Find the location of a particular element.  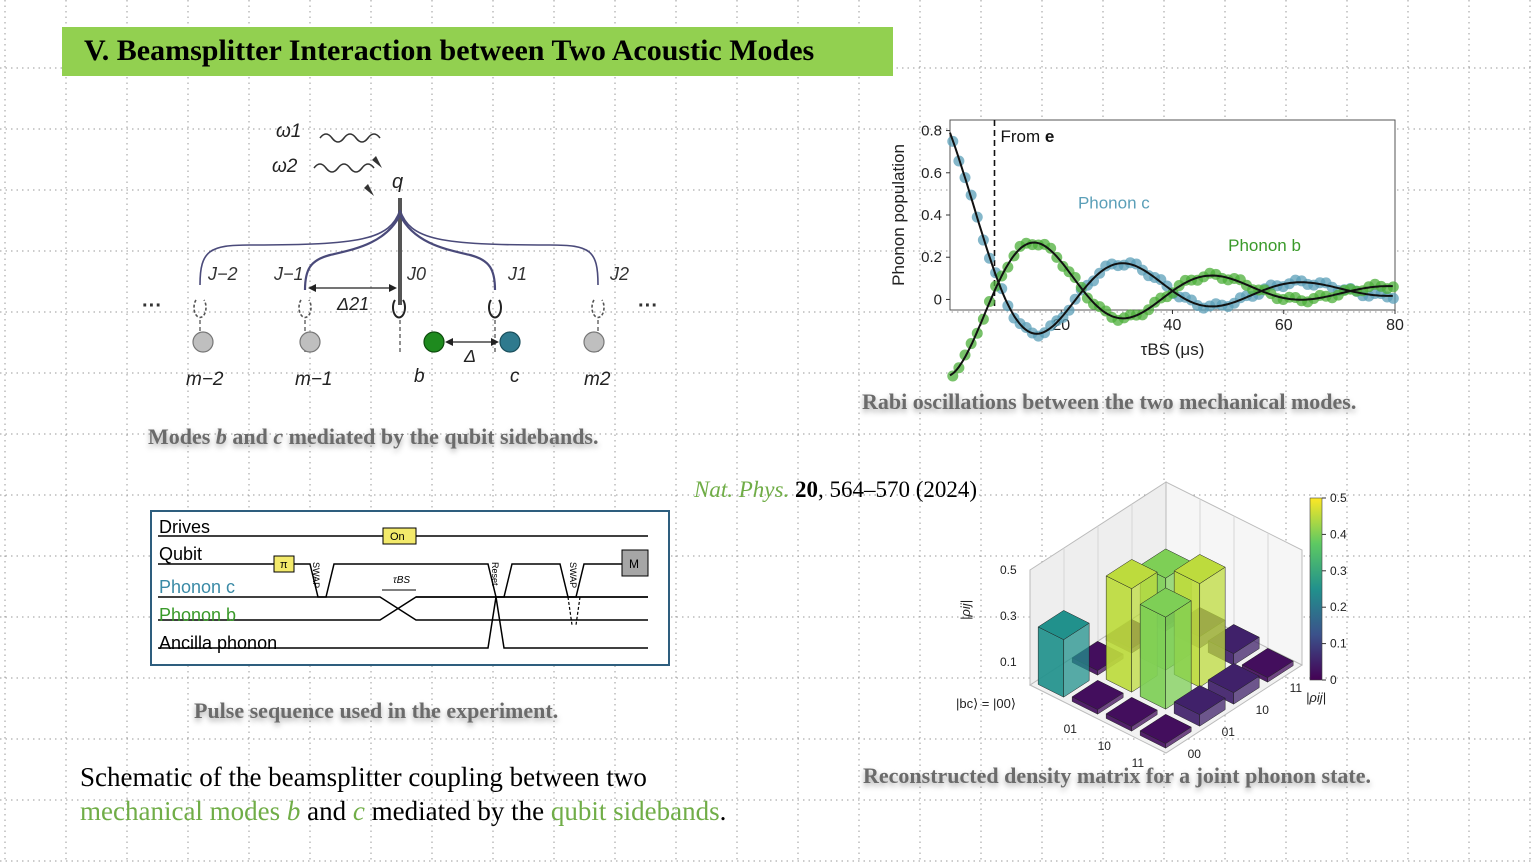

density-colorbar-tick-label: 0.4 is located at coordinates (1338, 534).